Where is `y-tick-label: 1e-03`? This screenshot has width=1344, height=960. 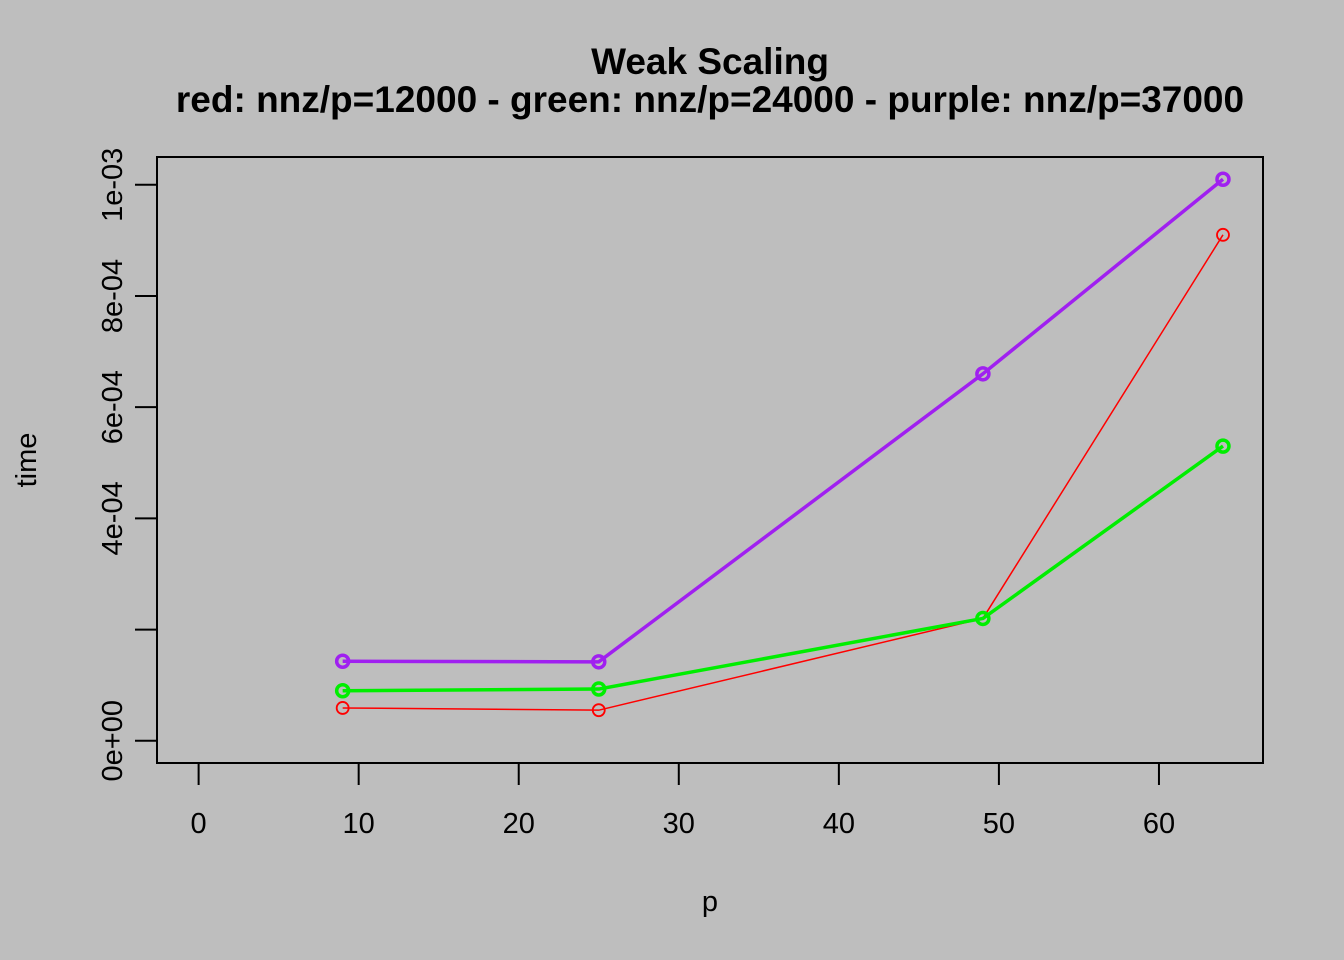
y-tick-label: 1e-03 is located at coordinates (113, 185).